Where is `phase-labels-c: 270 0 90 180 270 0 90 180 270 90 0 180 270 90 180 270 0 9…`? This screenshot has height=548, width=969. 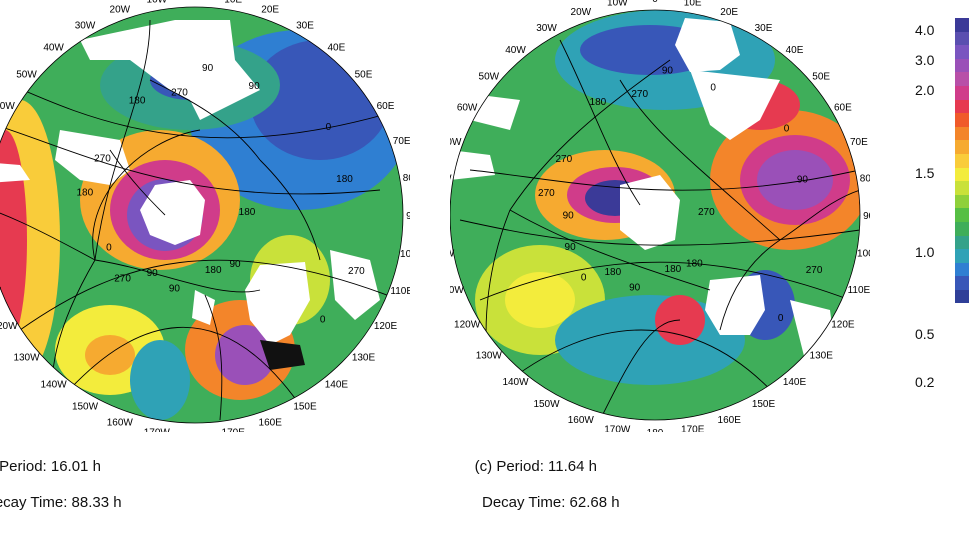 phase-labels-c: 270 0 90 180 270 0 90 180 270 90 0 180 270 90 180 270 0 9… is located at coordinates (680, 194).